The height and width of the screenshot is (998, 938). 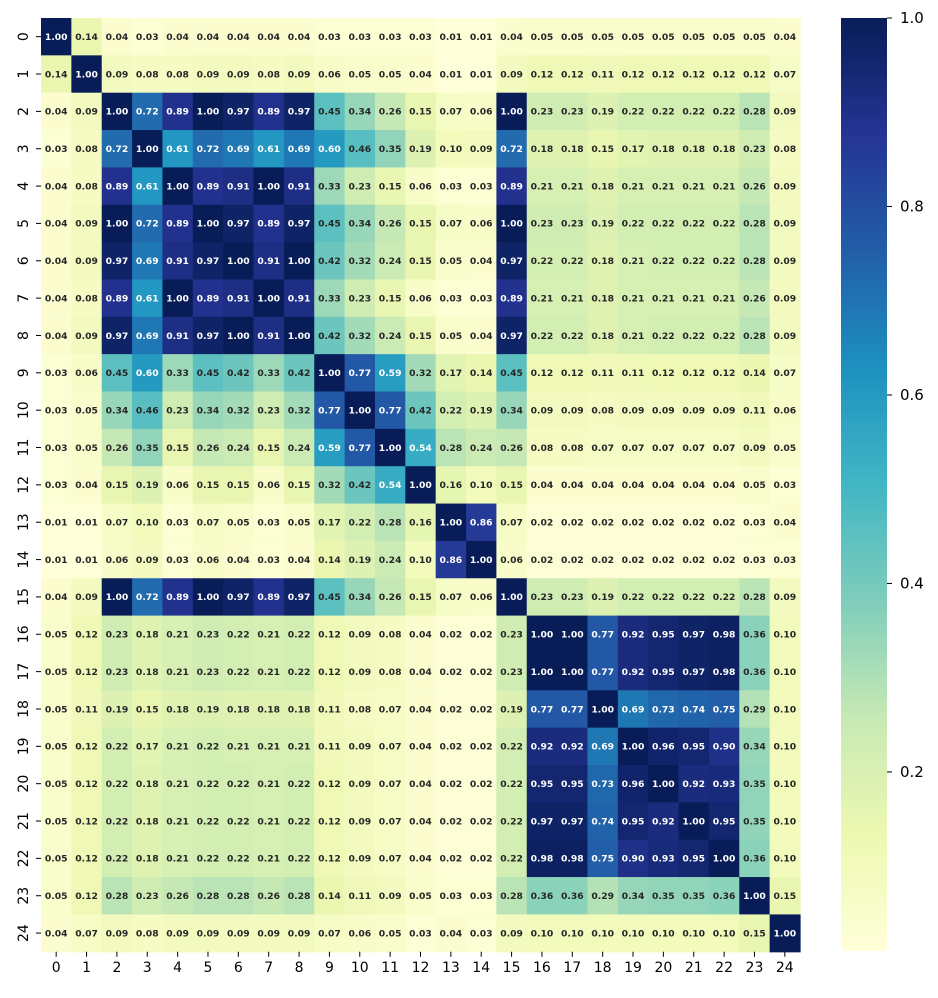 I want to click on cell-value-label: 0.86, so click(x=481, y=523).